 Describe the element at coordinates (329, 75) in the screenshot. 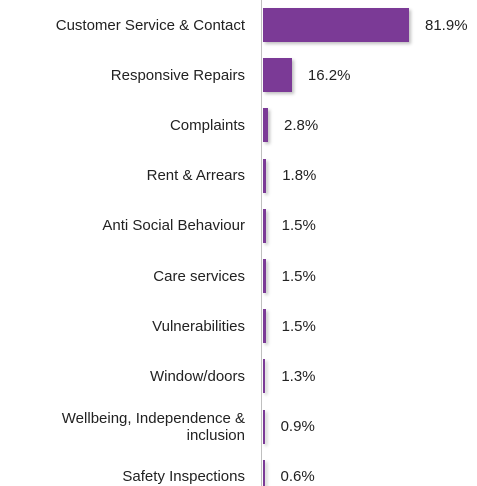

I see `value-label: 16.2%` at that location.